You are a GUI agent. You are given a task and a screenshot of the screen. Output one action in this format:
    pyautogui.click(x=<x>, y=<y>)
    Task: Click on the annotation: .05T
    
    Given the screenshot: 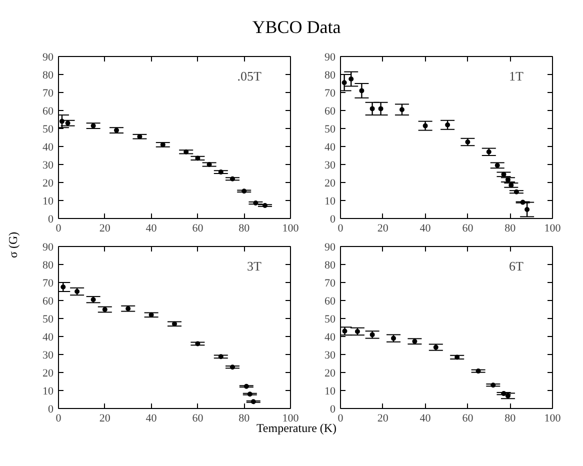 What is the action you would take?
    pyautogui.click(x=249, y=76)
    